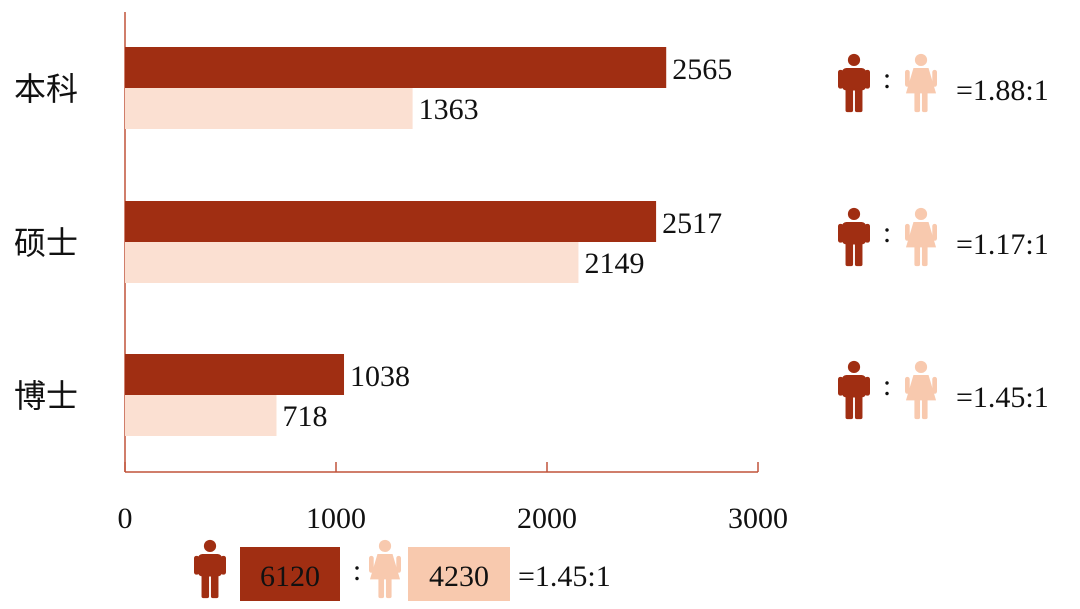 The height and width of the screenshot is (609, 1080). Describe the element at coordinates (210, 569) in the screenshot. I see `total-man-icon` at that location.